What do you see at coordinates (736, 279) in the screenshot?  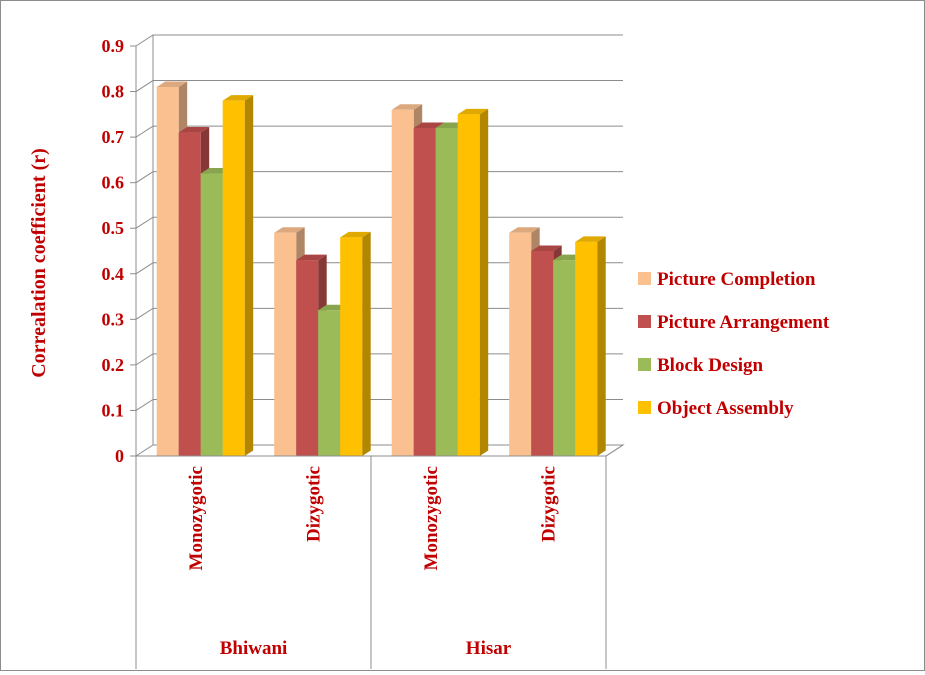 I see `legend-label: Picture Completion` at bounding box center [736, 279].